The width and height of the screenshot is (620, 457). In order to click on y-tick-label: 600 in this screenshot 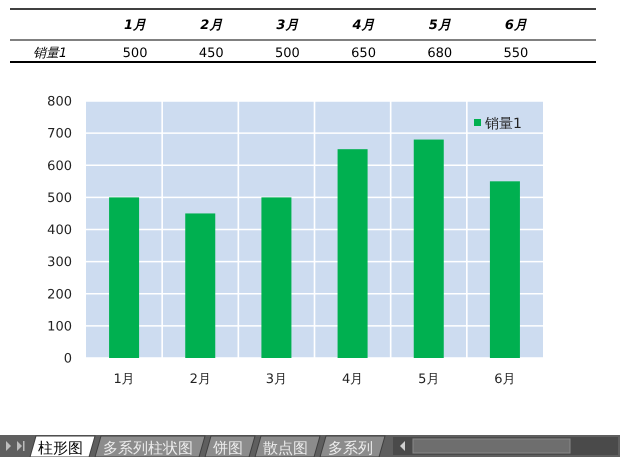, I will do `click(59, 166)`.